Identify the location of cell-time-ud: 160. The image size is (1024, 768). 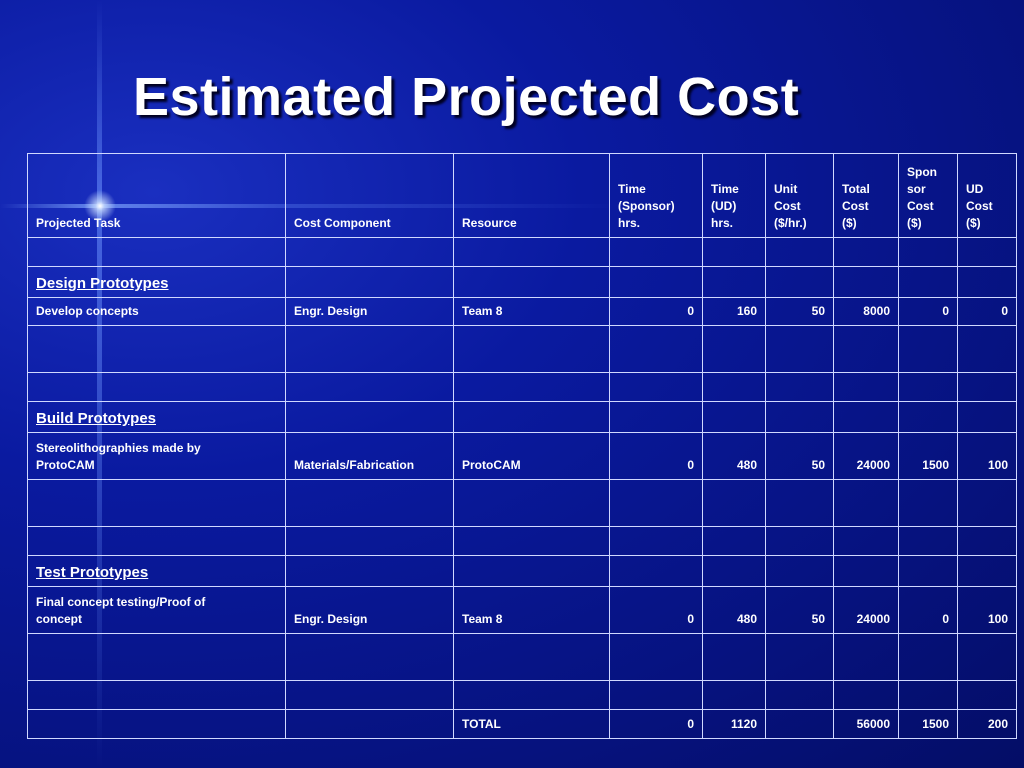
(734, 311).